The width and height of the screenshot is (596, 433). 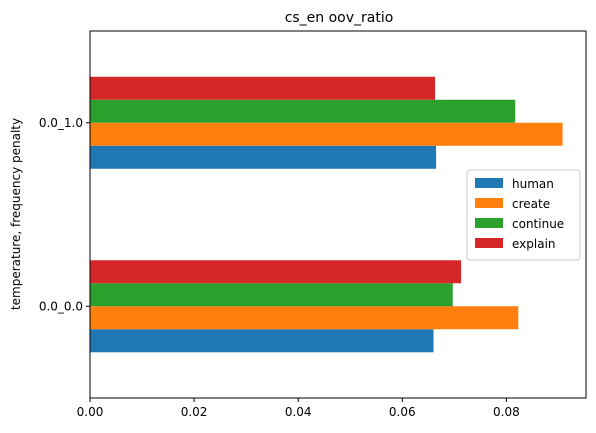 I want to click on bar-create-0.0_0.0, so click(x=304, y=318).